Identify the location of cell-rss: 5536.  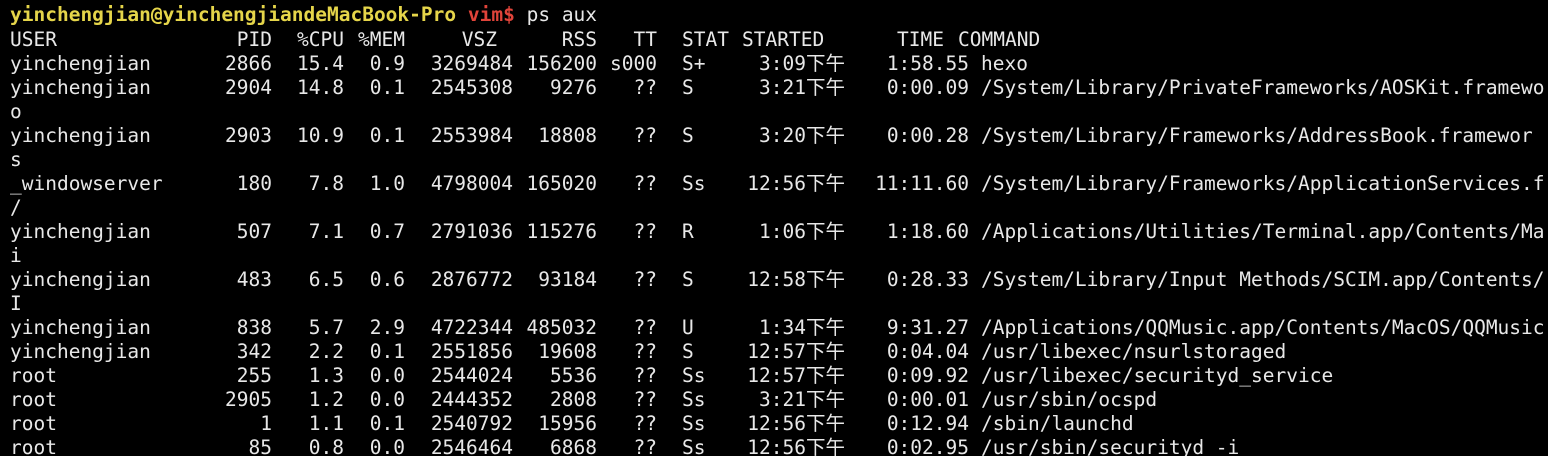
(573, 375).